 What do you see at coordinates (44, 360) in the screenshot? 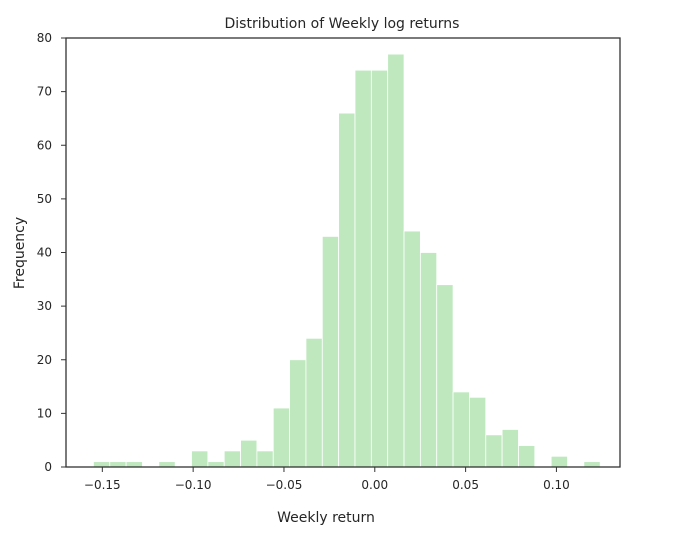
I see `y-tick-label: 20` at bounding box center [44, 360].